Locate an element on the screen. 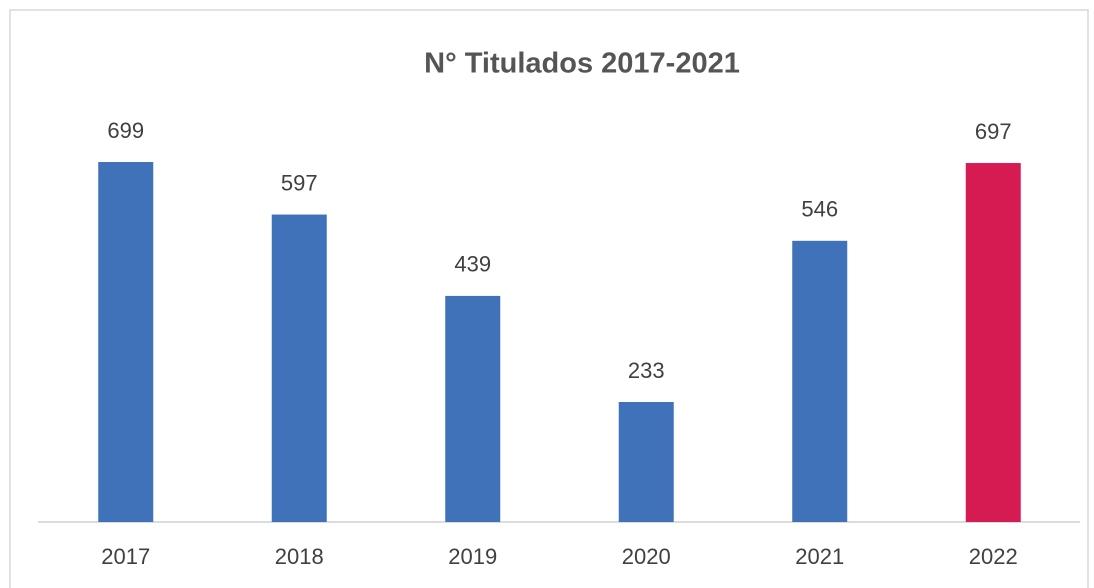  x-tick-label: 2017 is located at coordinates (125, 556).